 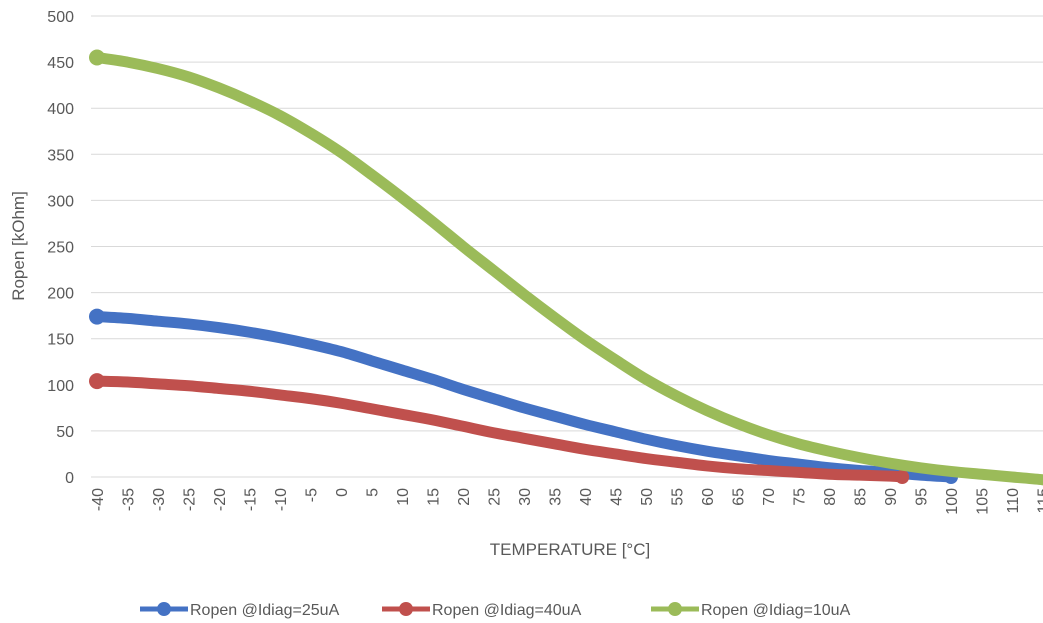 I want to click on x-tick-label: 110, so click(x=1013, y=501).